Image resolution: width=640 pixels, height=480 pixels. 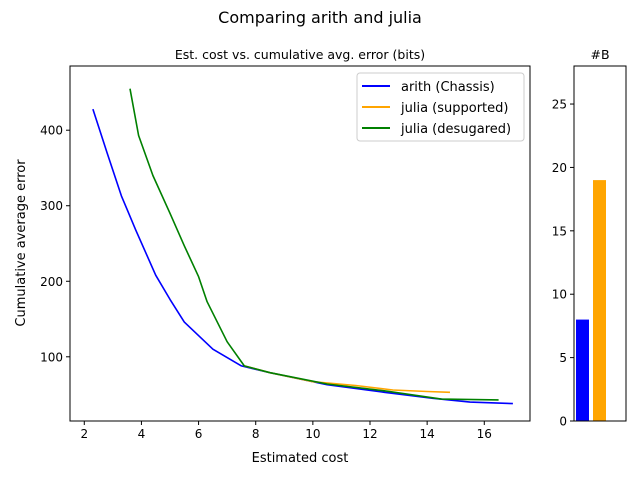 I want to click on y-axis: 100 200 300 400, so click(x=55, y=244).